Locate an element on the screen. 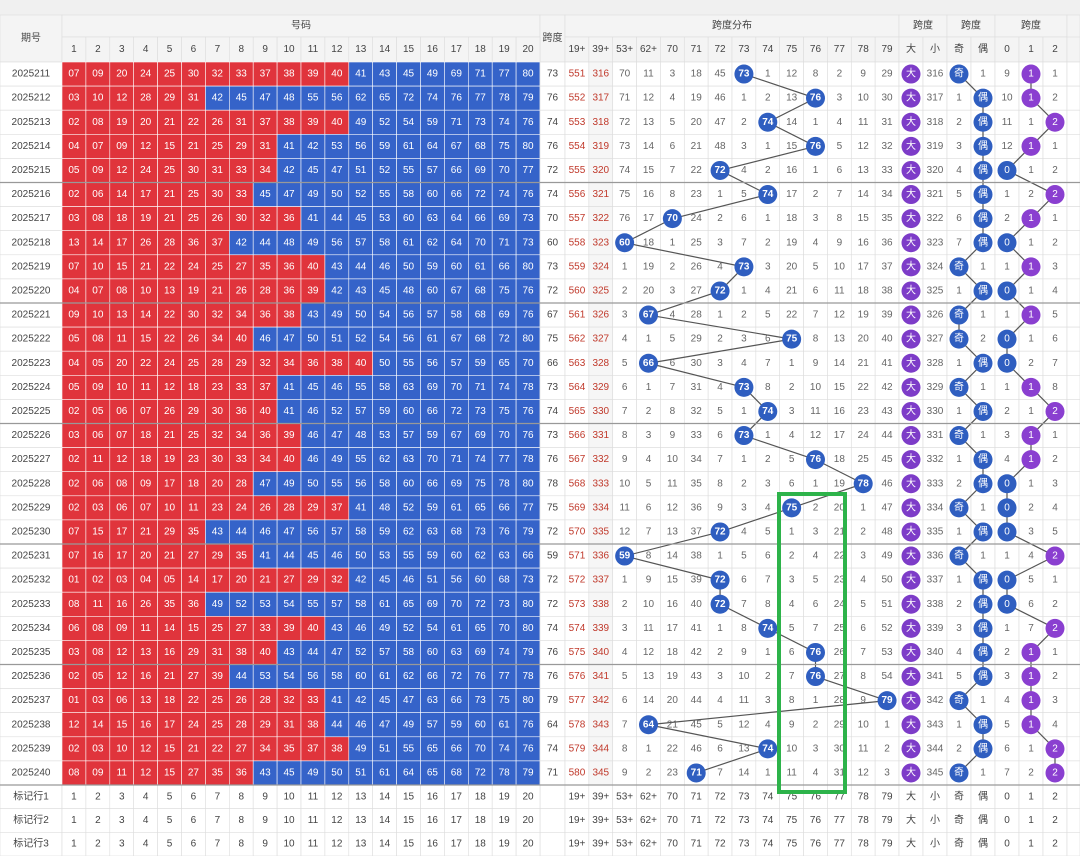 The image size is (1080, 861). number: 31 is located at coordinates (218, 170).